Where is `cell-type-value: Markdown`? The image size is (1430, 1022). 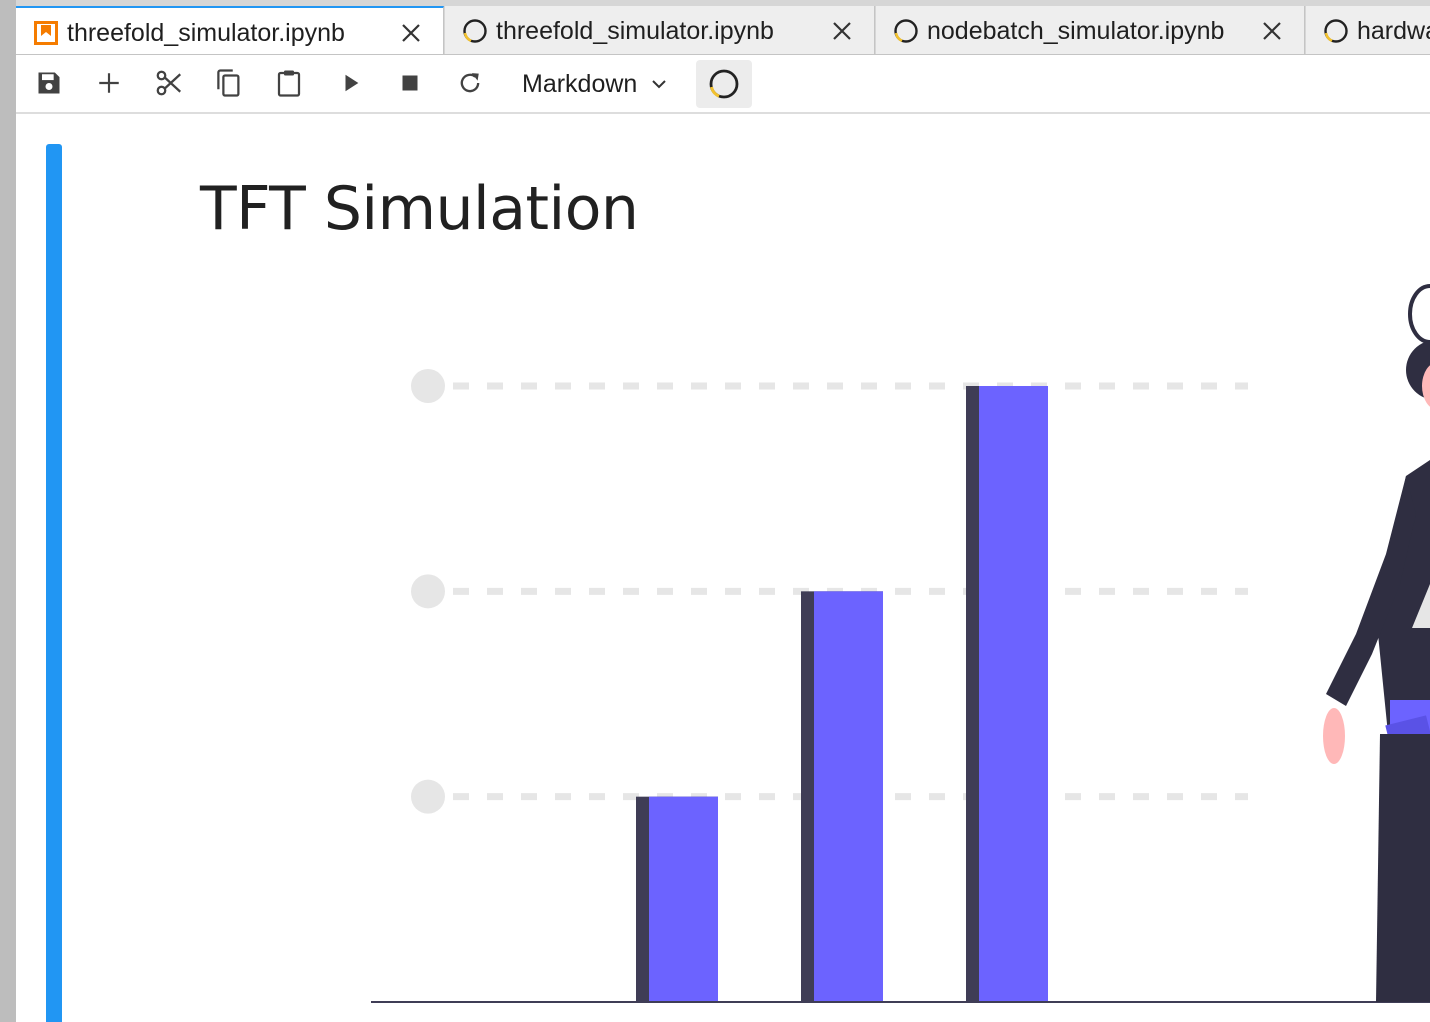 cell-type-value: Markdown is located at coordinates (580, 83).